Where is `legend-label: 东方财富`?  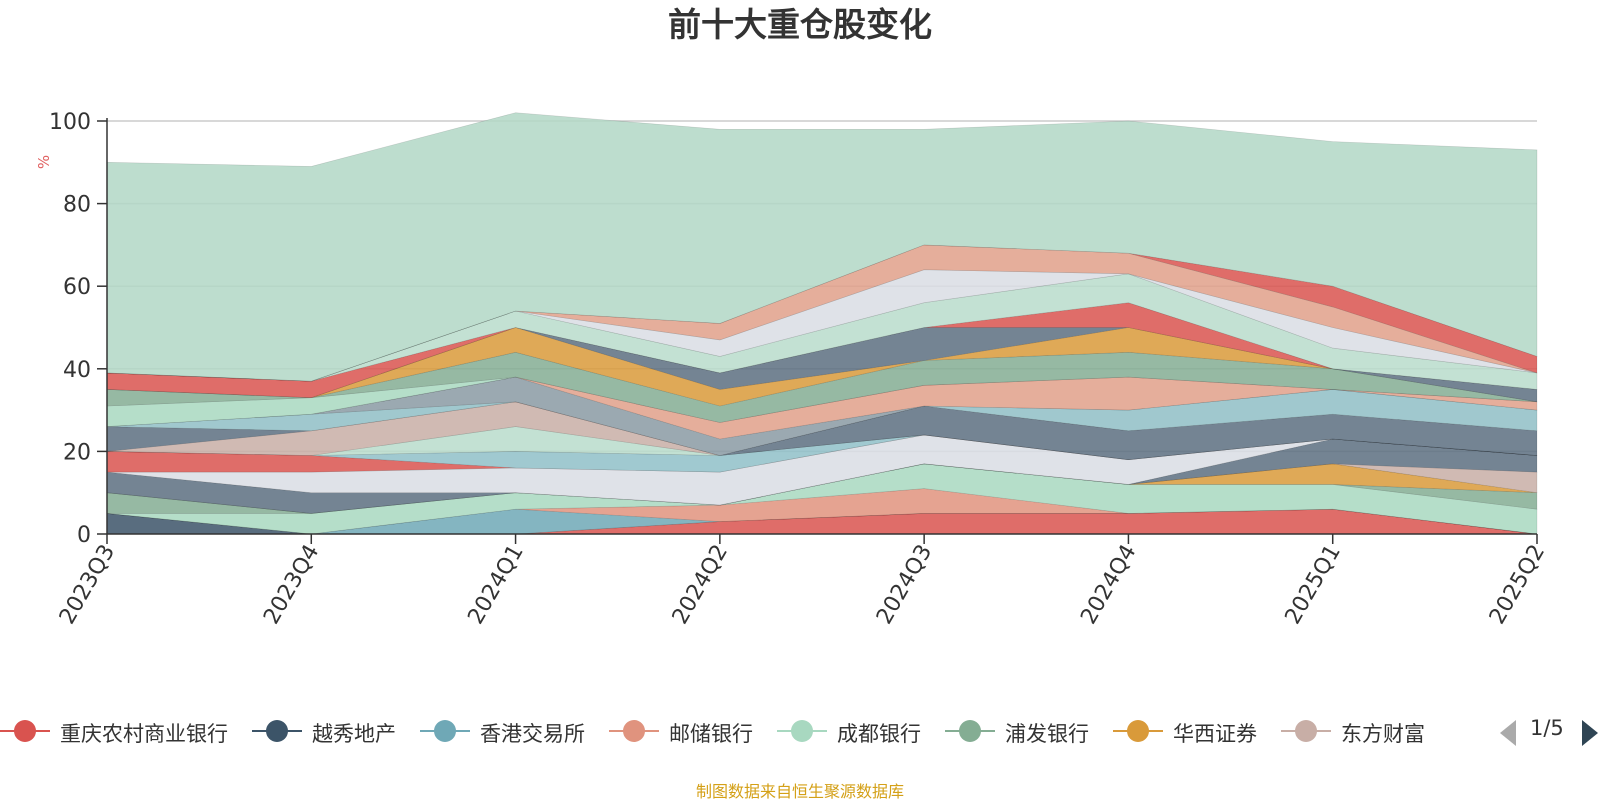
legend-label: 东方财富 is located at coordinates (1383, 734).